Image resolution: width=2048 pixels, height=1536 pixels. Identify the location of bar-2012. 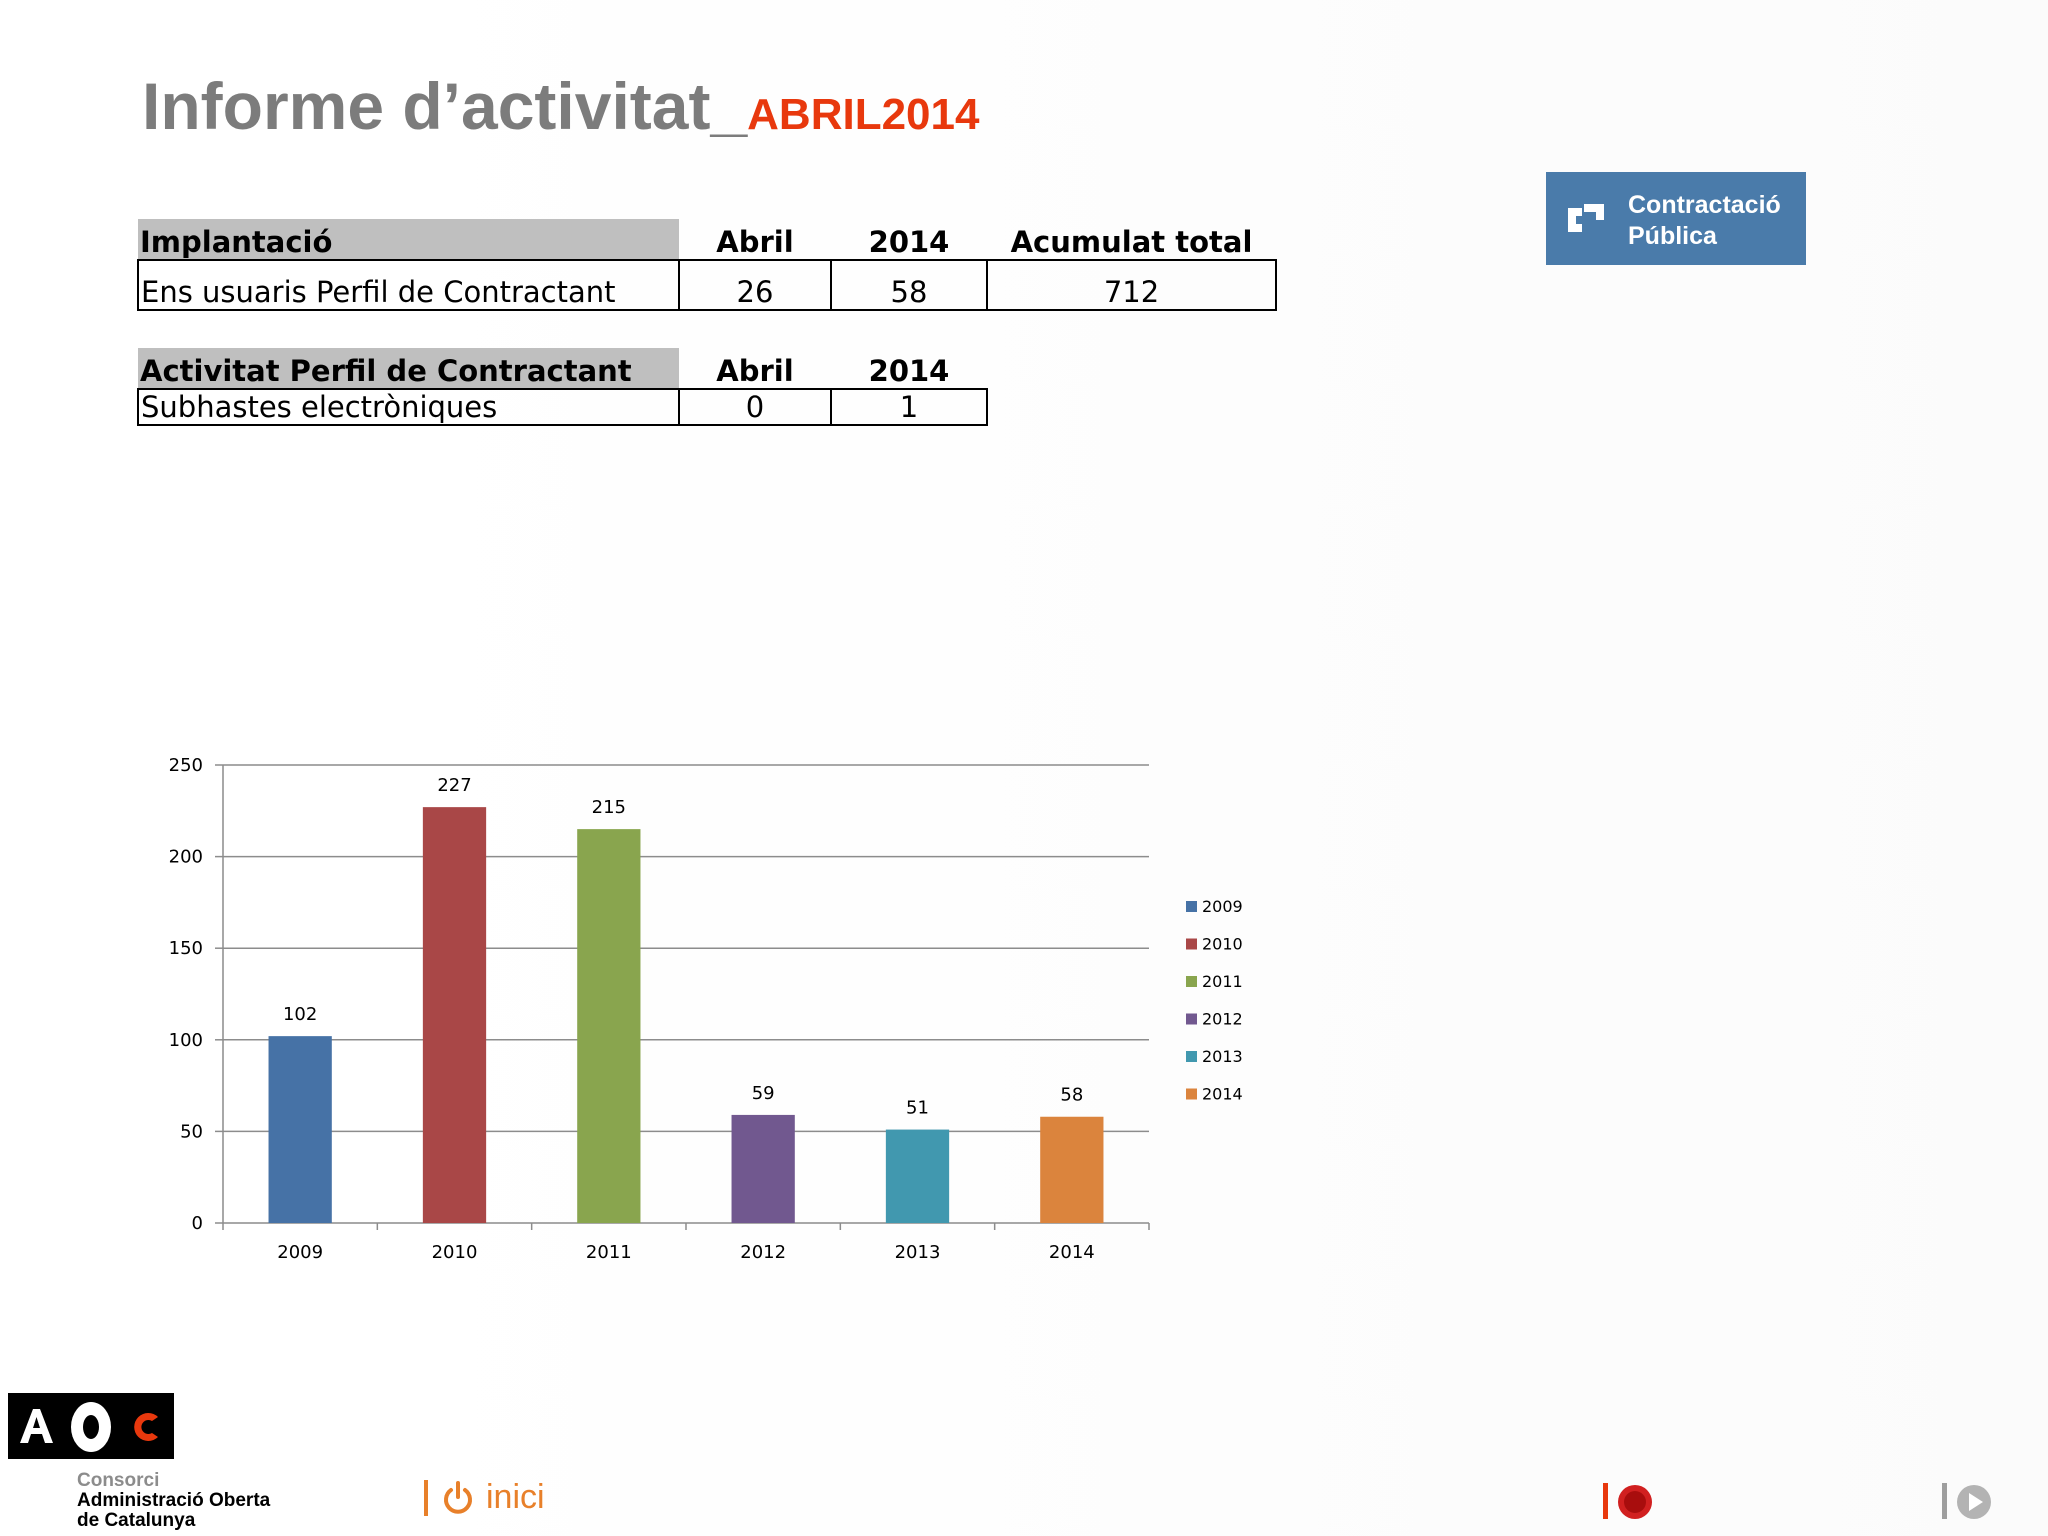
(763, 1168).